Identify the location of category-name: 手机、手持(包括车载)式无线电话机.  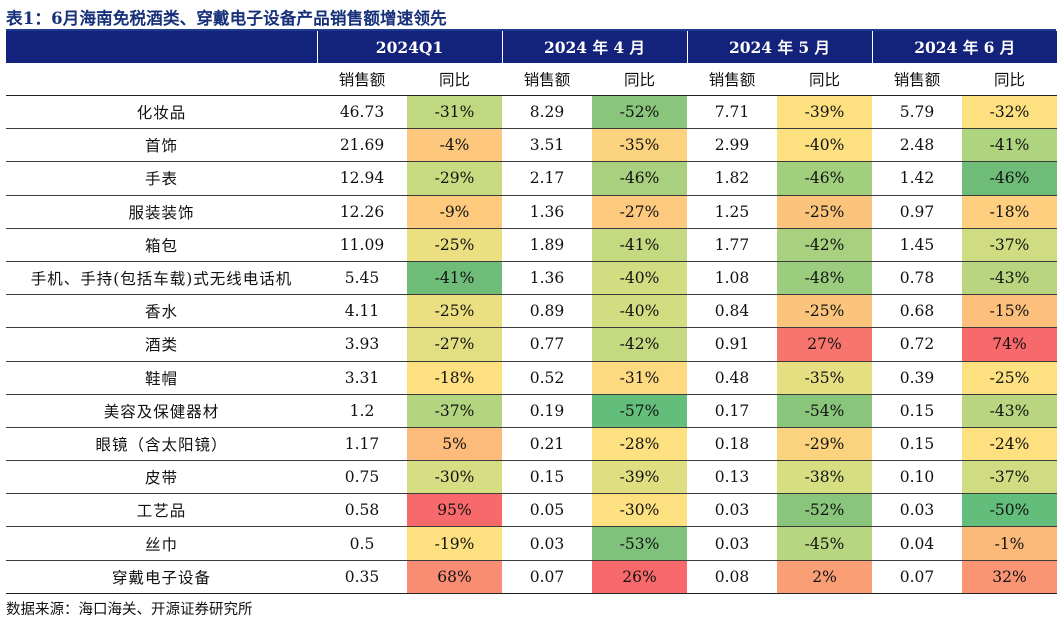
(161, 278).